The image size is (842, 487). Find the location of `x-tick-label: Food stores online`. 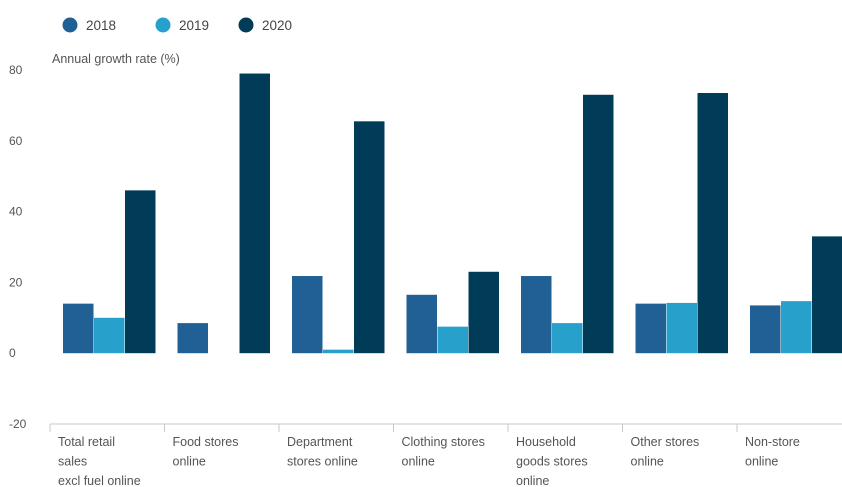

x-tick-label: Food stores online is located at coordinates (206, 452).